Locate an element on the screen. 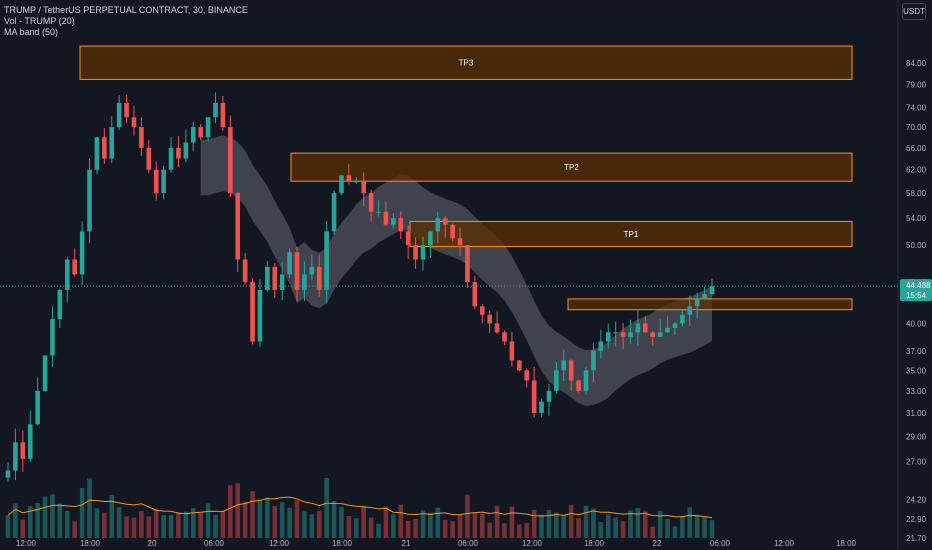 This screenshot has width=932, height=550. x-tick-label: 06:00 is located at coordinates (214, 543).